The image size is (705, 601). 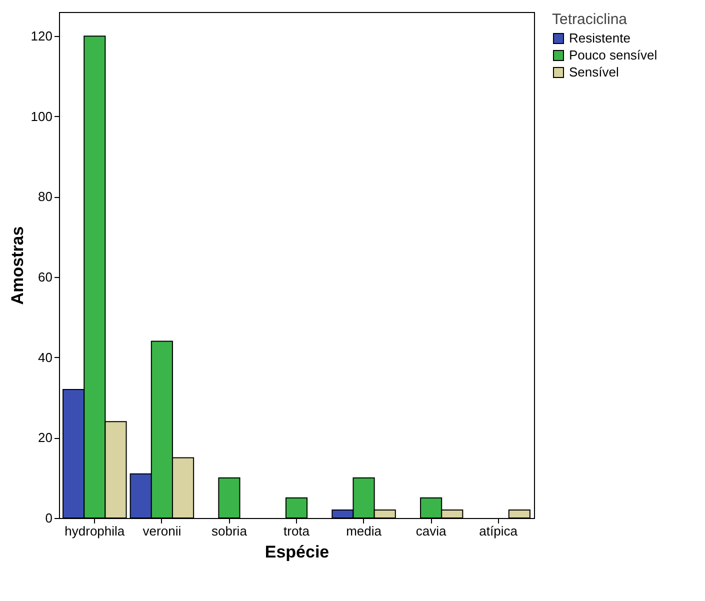 What do you see at coordinates (364, 531) in the screenshot?
I see `x-tick-label: media` at bounding box center [364, 531].